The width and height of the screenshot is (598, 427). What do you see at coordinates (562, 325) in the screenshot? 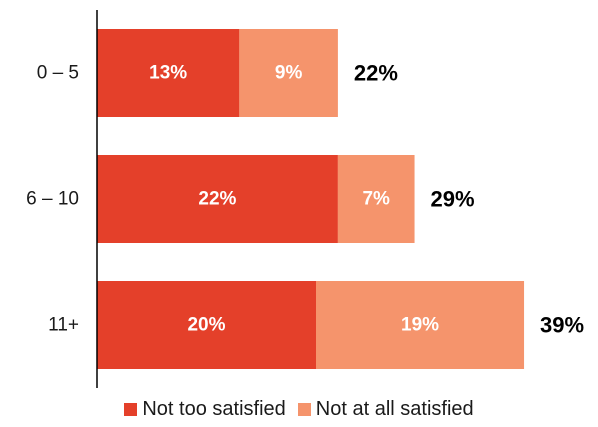
I see `total-value-label: 39%` at bounding box center [562, 325].